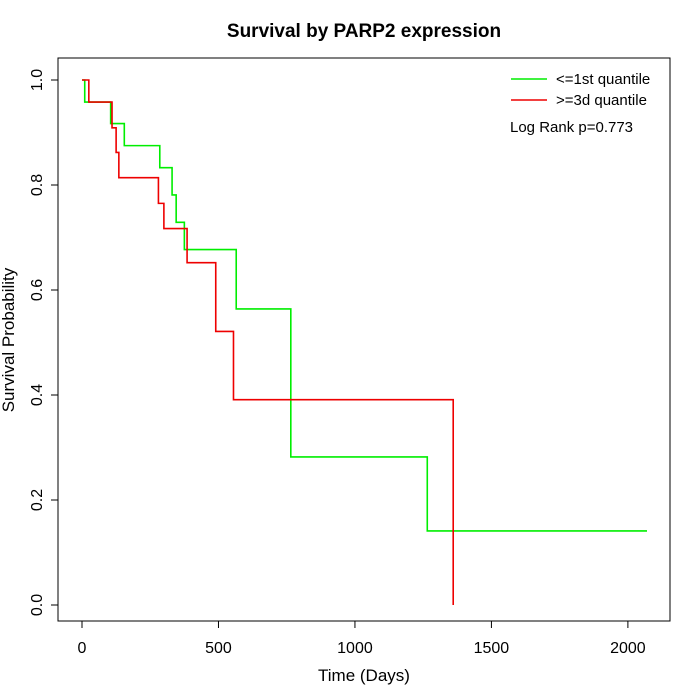 This screenshot has height=700, width=700. Describe the element at coordinates (580, 90) in the screenshot. I see `legend: <=1st quantile >=3d quantile` at that location.